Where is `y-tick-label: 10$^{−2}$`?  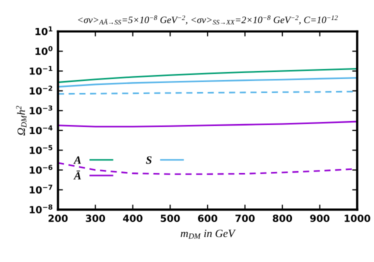
y-tick-label: 10$^{−2}$ is located at coordinates (41, 90).